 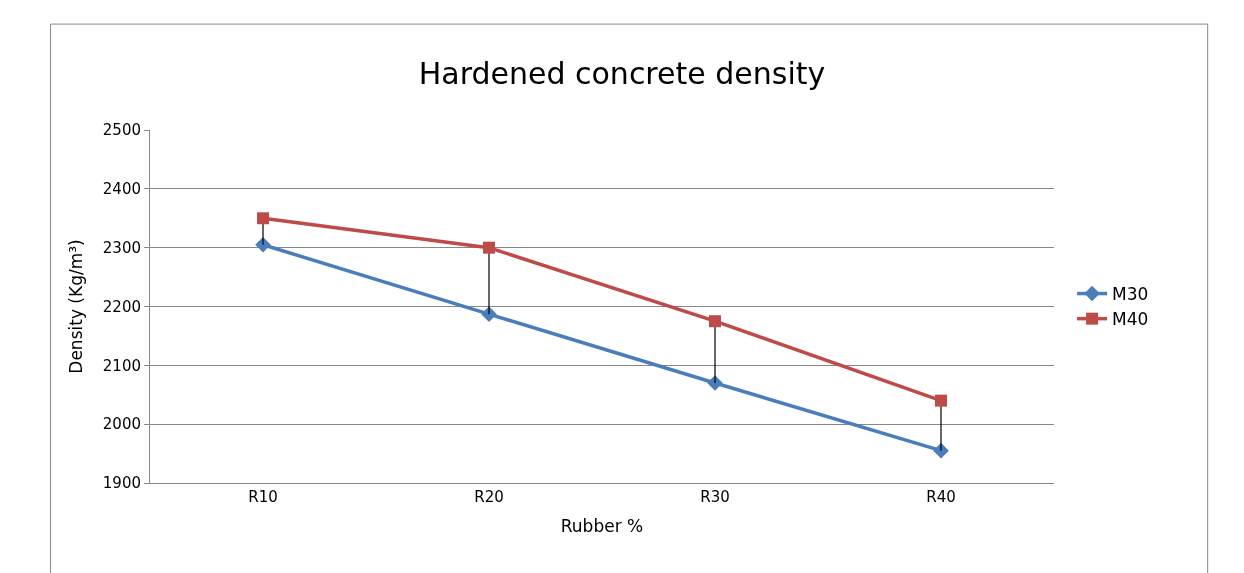 What do you see at coordinates (121, 247) in the screenshot?
I see `y-tick-label: 2300` at bounding box center [121, 247].